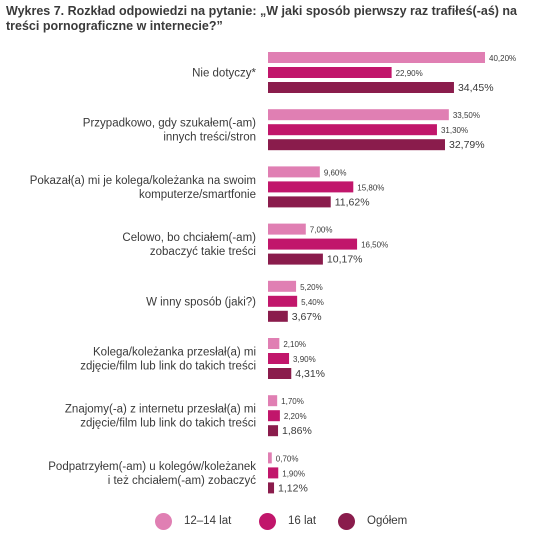 This screenshot has height=551, width=540. What do you see at coordinates (295, 416) in the screenshot?
I see `data-label: 2,20%` at bounding box center [295, 416].